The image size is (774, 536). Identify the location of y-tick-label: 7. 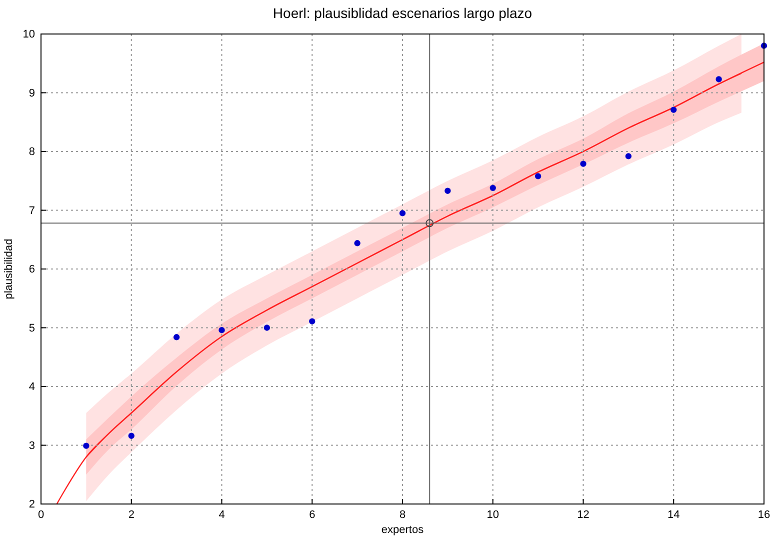
(31, 210).